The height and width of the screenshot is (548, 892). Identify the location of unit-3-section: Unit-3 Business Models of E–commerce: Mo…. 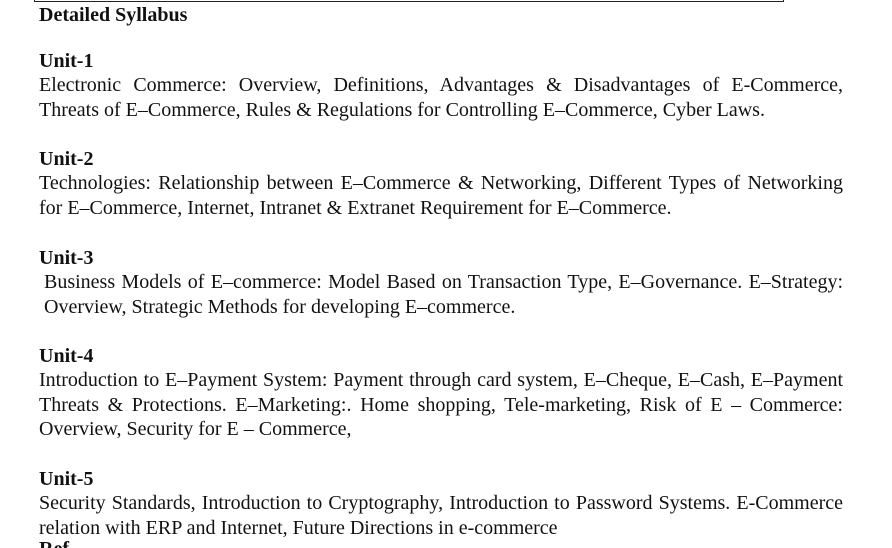
(441, 282).